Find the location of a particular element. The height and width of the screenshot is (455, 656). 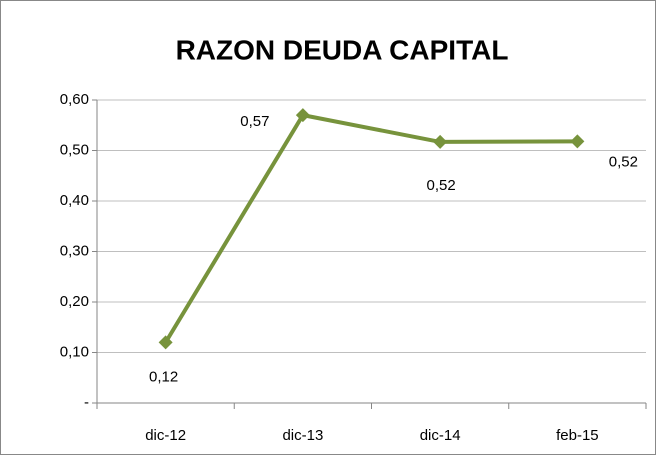

x-tick-label: dic-14 is located at coordinates (440, 435).